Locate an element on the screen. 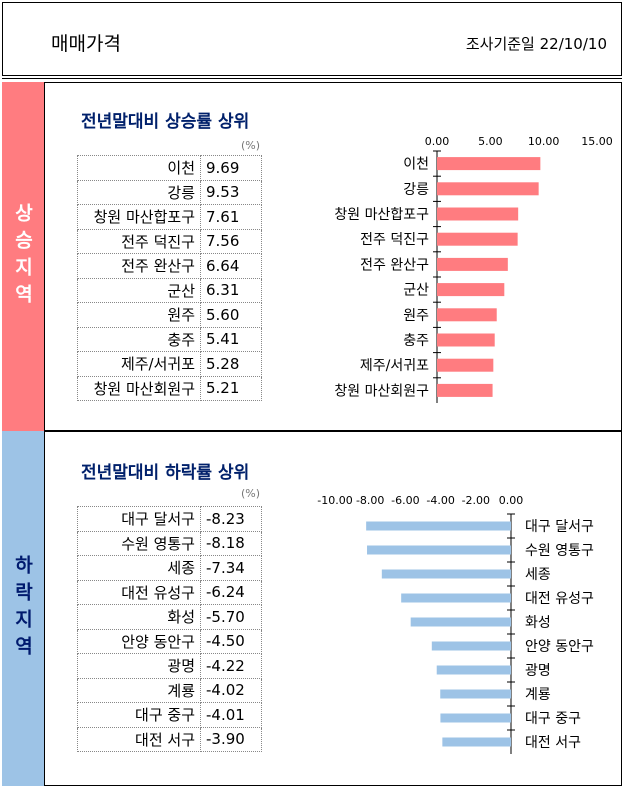 This screenshot has height=787, width=624. table-row: 계룡 -4.02 is located at coordinates (169, 690).